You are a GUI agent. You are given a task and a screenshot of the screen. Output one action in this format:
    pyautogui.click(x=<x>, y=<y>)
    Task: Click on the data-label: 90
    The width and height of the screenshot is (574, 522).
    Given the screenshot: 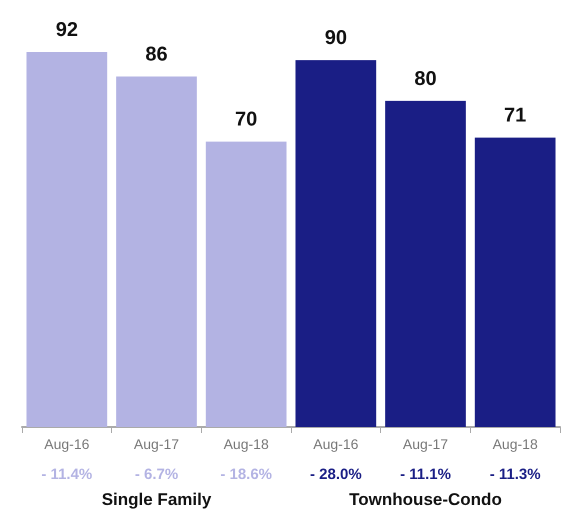 What is the action you would take?
    pyautogui.click(x=335, y=38)
    